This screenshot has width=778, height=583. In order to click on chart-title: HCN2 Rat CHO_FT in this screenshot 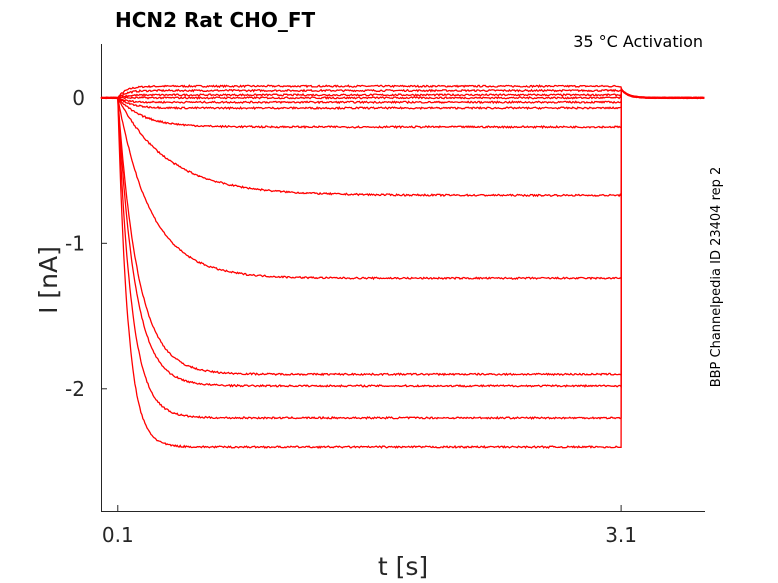, I will do `click(215, 20)`.